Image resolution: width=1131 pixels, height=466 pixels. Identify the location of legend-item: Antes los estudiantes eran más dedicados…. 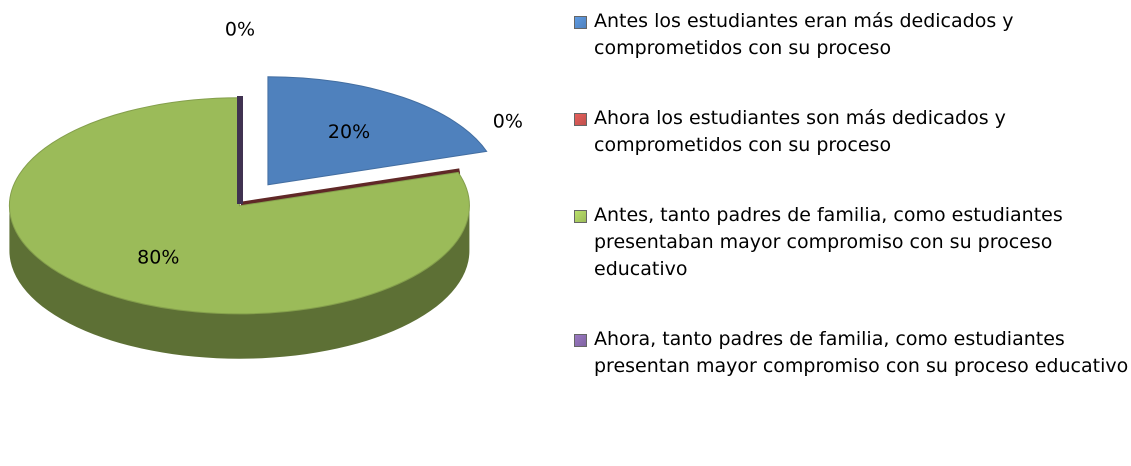
(849, 35).